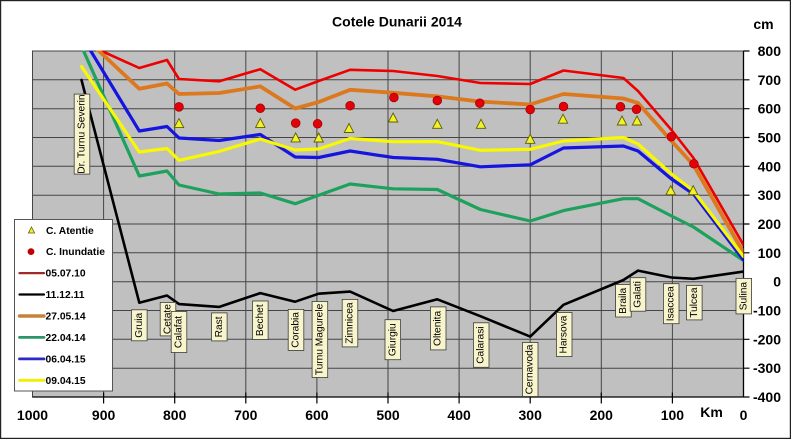 Image resolution: width=791 pixels, height=444 pixels. Describe the element at coordinates (767, 339) in the screenshot. I see `svg-text: -200` at that location.